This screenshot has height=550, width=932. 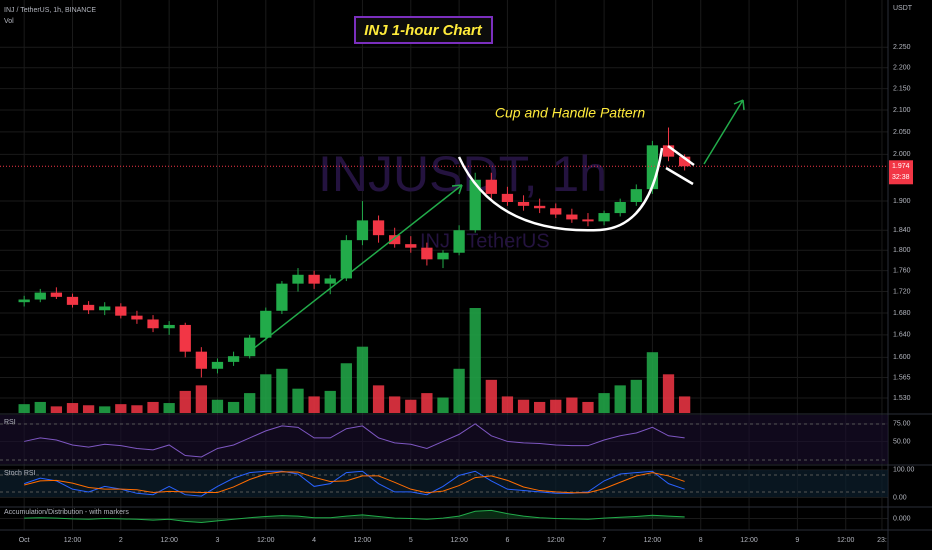 I want to click on volume-label: Vol, so click(x=9, y=21).